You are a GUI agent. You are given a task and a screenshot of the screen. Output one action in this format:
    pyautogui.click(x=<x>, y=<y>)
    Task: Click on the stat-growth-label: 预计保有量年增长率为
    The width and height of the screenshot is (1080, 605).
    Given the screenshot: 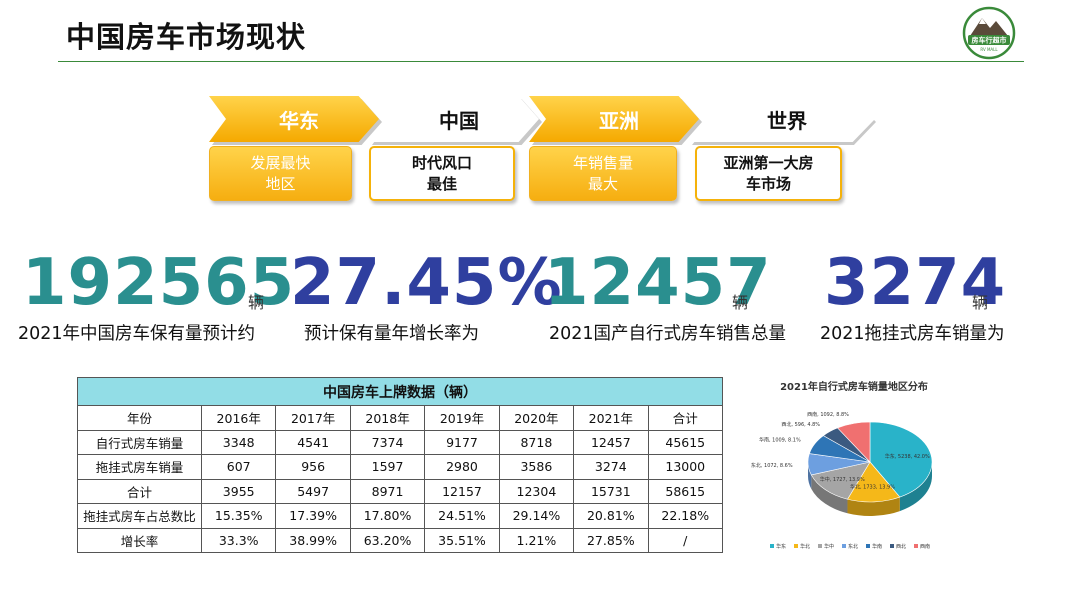 What is the action you would take?
    pyautogui.click(x=391, y=334)
    